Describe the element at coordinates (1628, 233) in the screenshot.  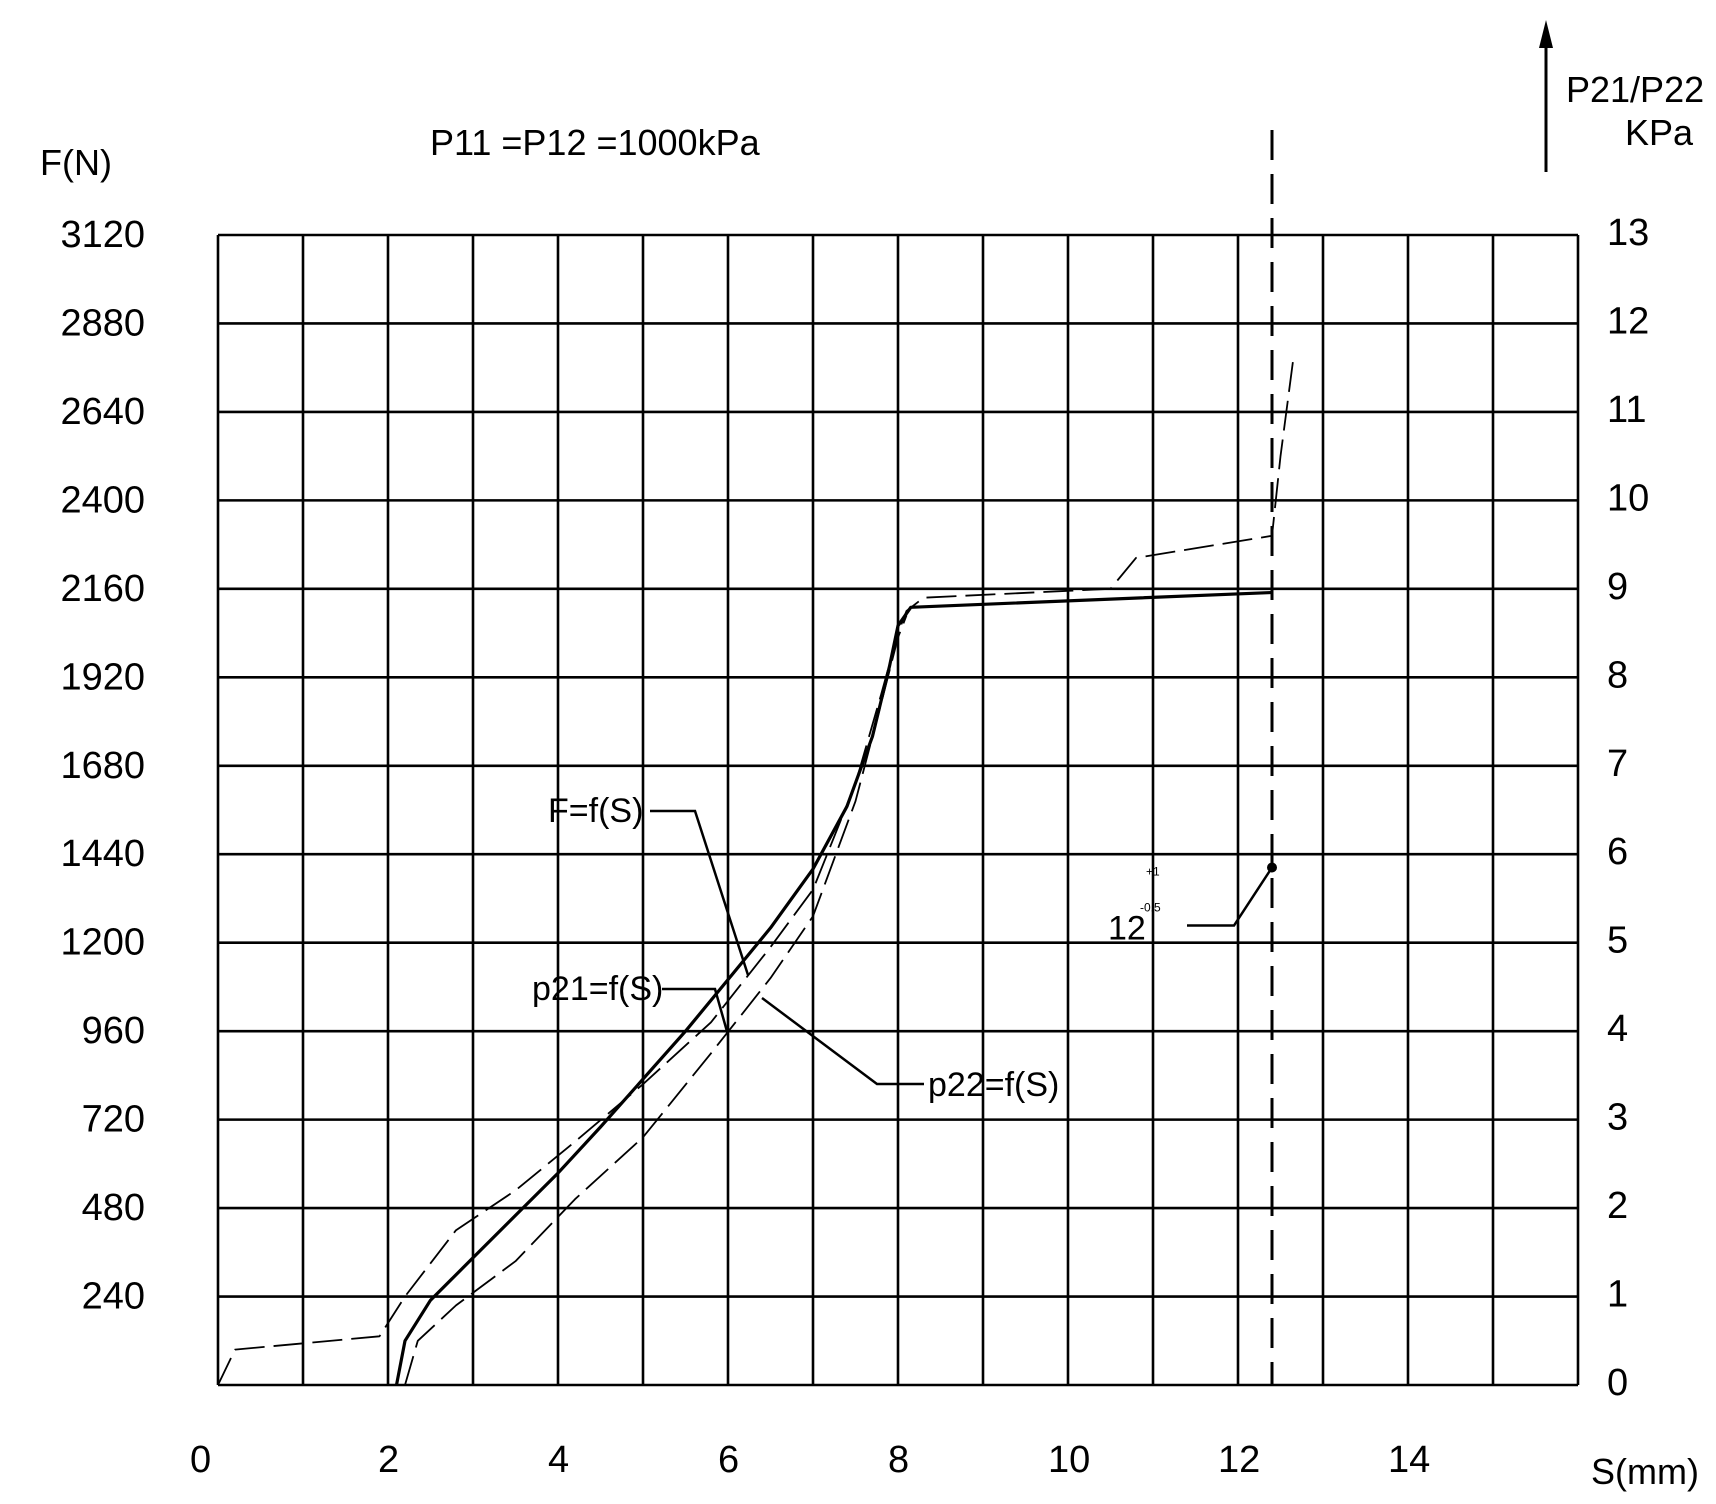
I see `y-right-tick-label: 13` at that location.